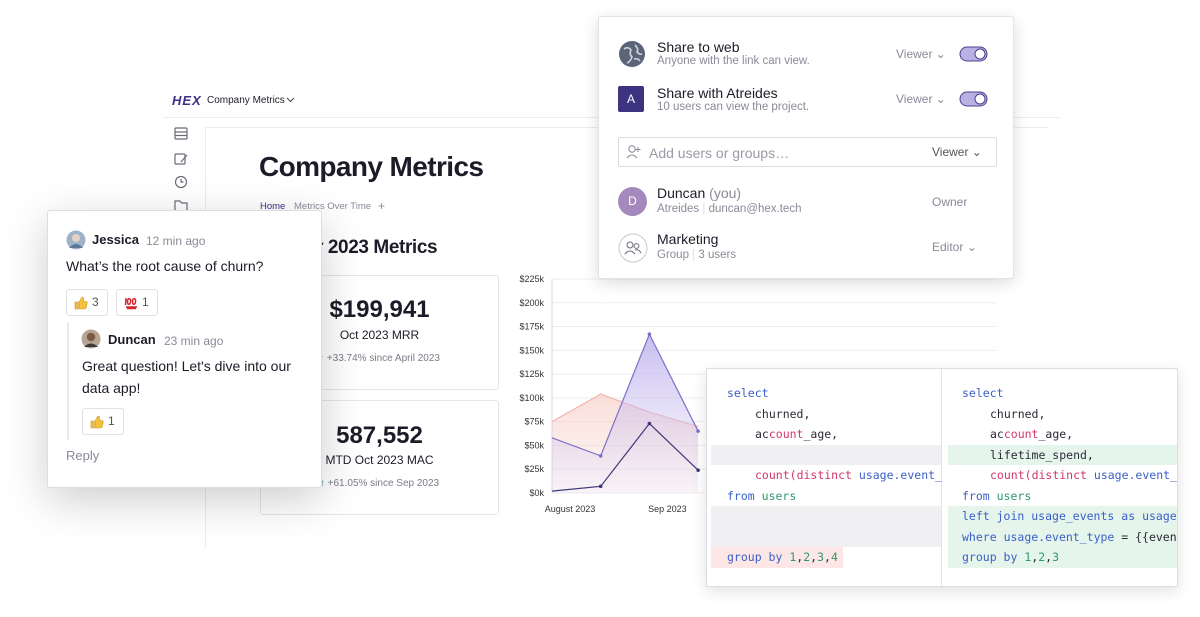 Image resolution: width=1200 pixels, height=617 pixels. I want to click on tab: Home, so click(273, 206).